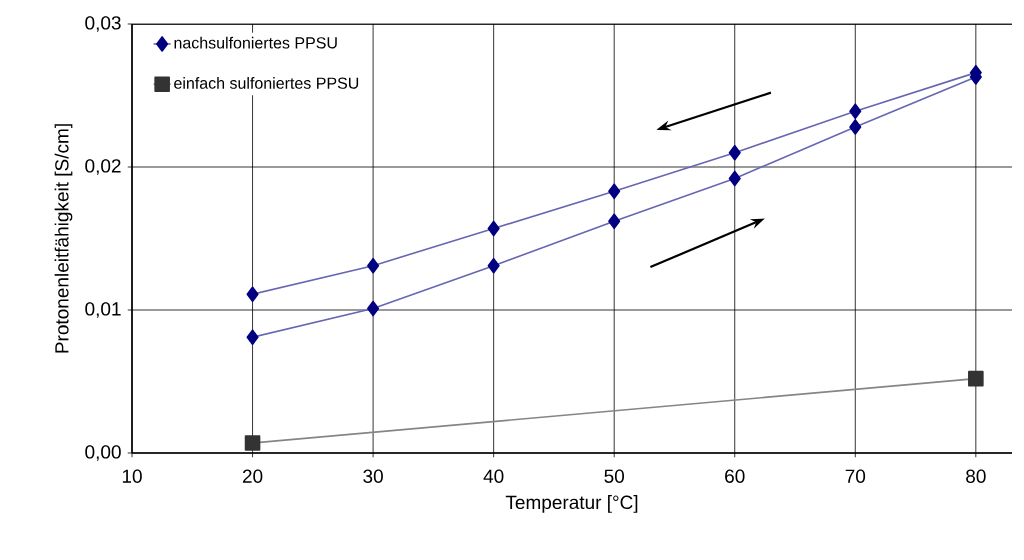  I want to click on x-tick-label: 30, so click(373, 476).